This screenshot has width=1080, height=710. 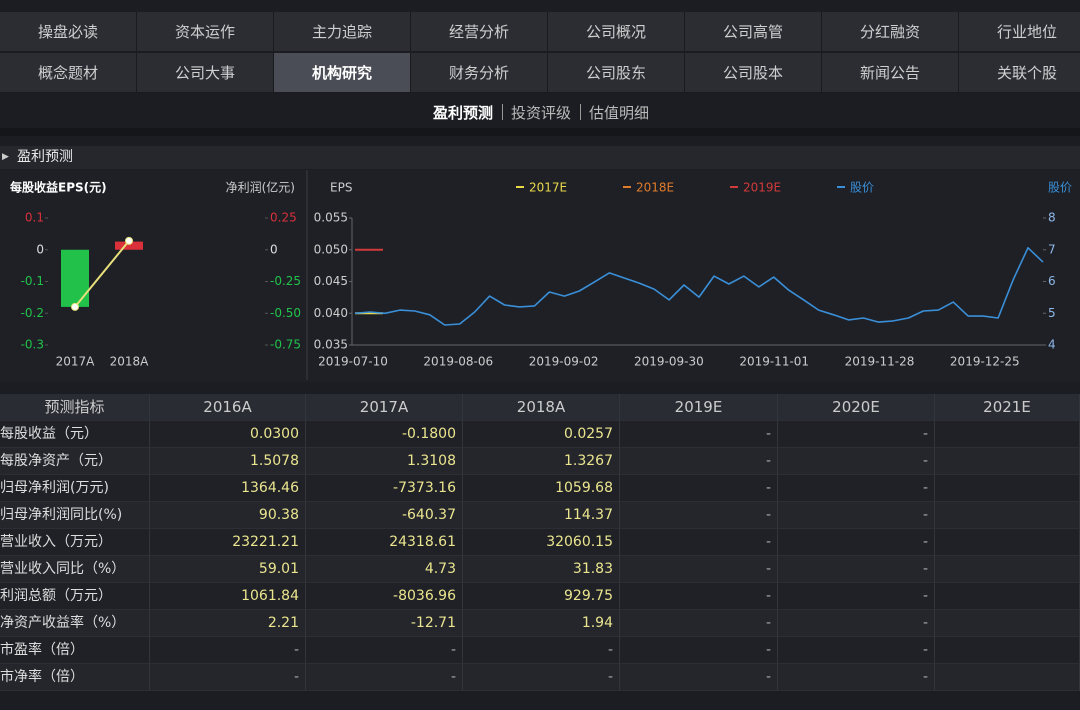 I want to click on nav-tab: 操盘必读, so click(x=68, y=32).